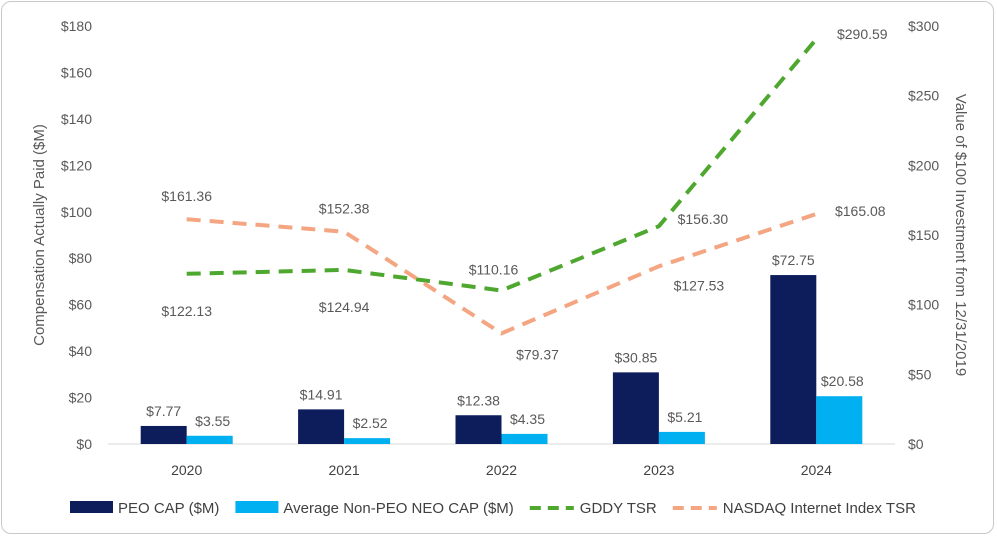 The height and width of the screenshot is (537, 997). I want to click on category-label: 2024, so click(816, 470).